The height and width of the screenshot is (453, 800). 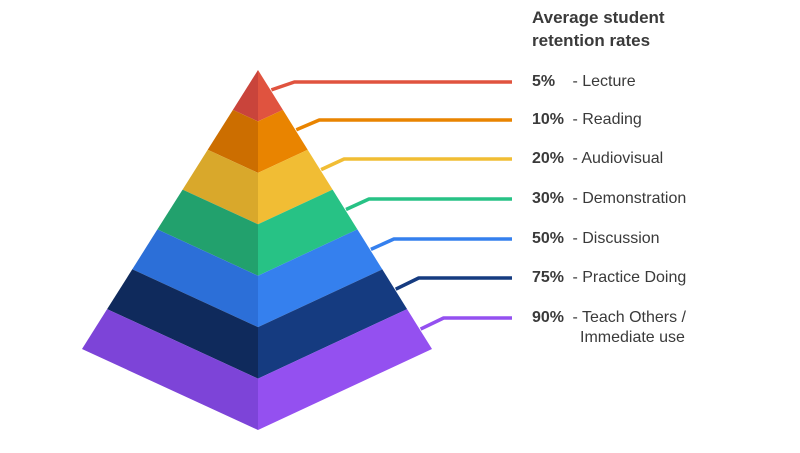 I want to click on pyramid-layer-6-right-face, so click(x=333, y=324).